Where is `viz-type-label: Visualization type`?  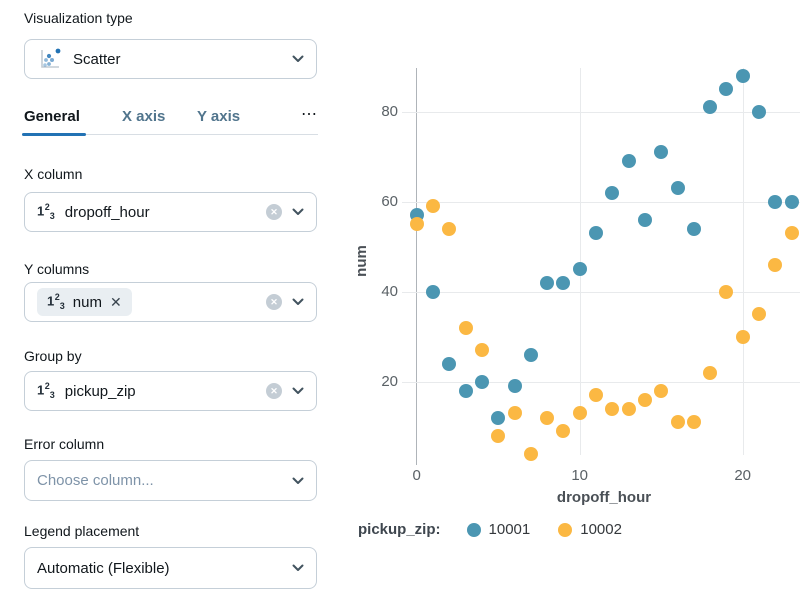
viz-type-label: Visualization type is located at coordinates (78, 18).